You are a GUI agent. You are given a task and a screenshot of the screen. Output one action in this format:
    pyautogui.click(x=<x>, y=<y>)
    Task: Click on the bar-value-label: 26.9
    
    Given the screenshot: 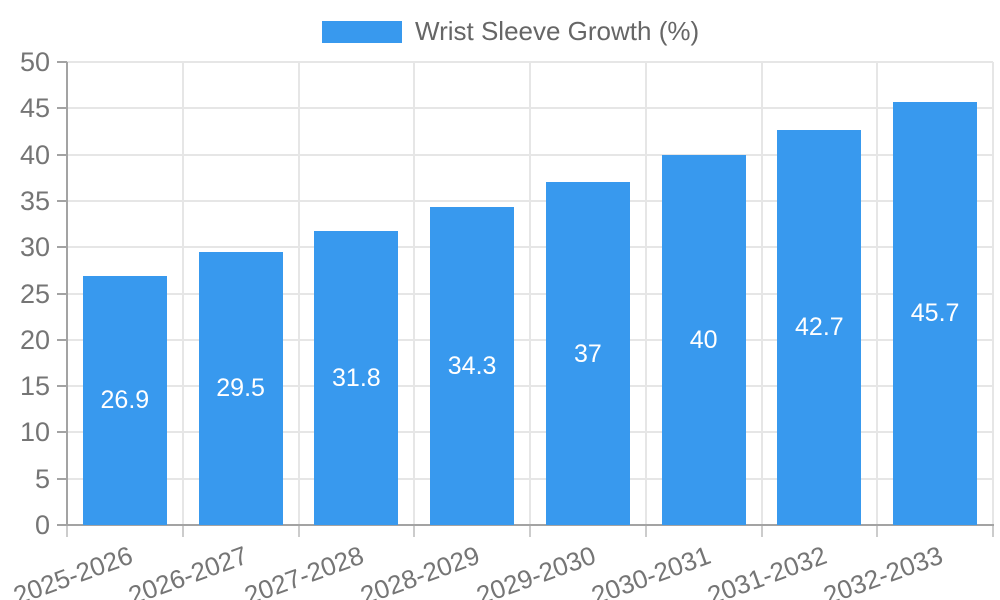 What is the action you would take?
    pyautogui.click(x=125, y=400)
    